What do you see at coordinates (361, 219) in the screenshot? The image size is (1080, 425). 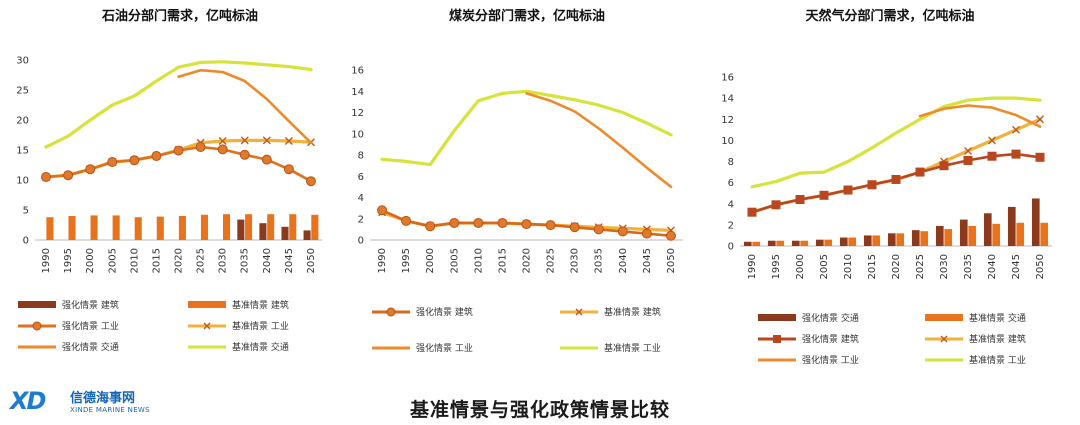 I see `y-tick-label: 2` at bounding box center [361, 219].